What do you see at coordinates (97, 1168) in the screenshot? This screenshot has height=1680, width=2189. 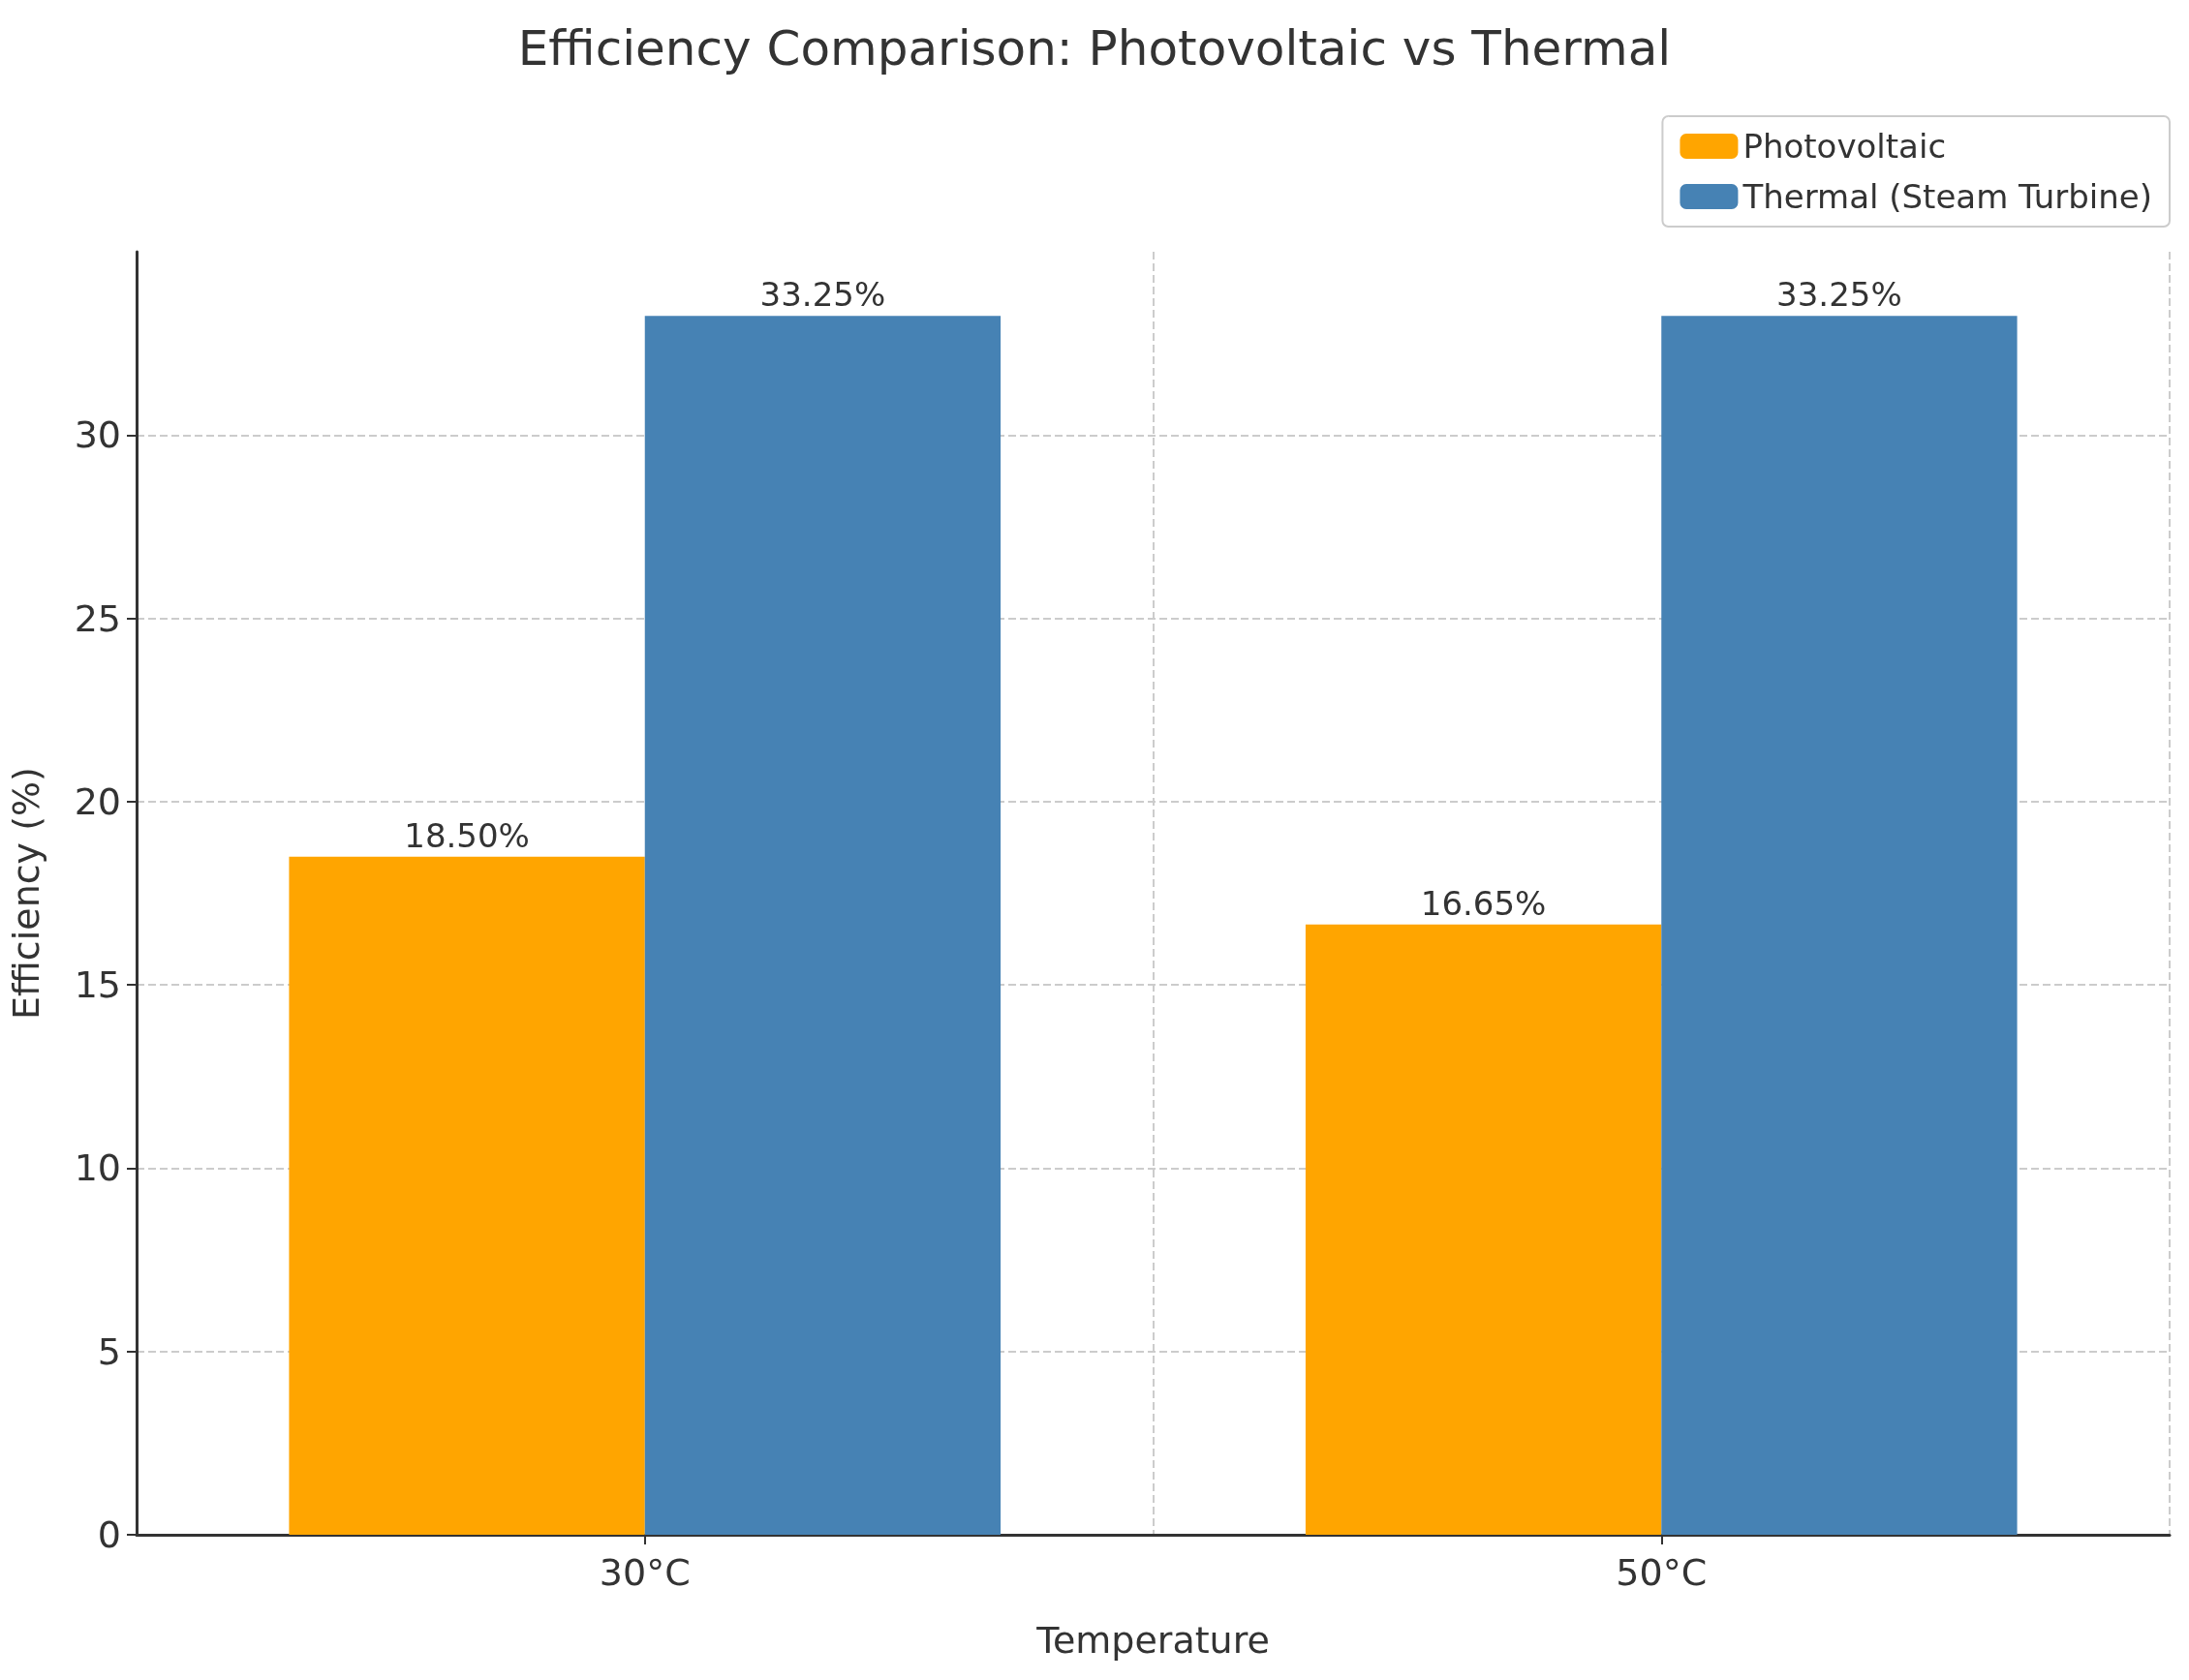 I see `y-tick-label: 10` at bounding box center [97, 1168].